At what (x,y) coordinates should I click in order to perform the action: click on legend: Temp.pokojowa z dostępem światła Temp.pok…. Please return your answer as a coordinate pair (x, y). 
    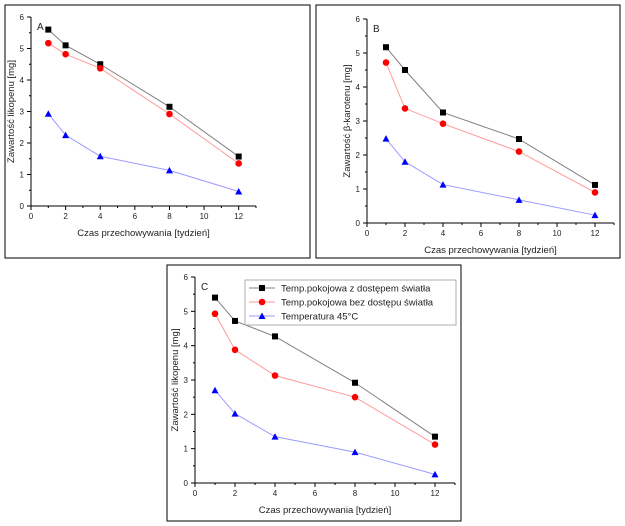
    Looking at the image, I should click on (350, 302).